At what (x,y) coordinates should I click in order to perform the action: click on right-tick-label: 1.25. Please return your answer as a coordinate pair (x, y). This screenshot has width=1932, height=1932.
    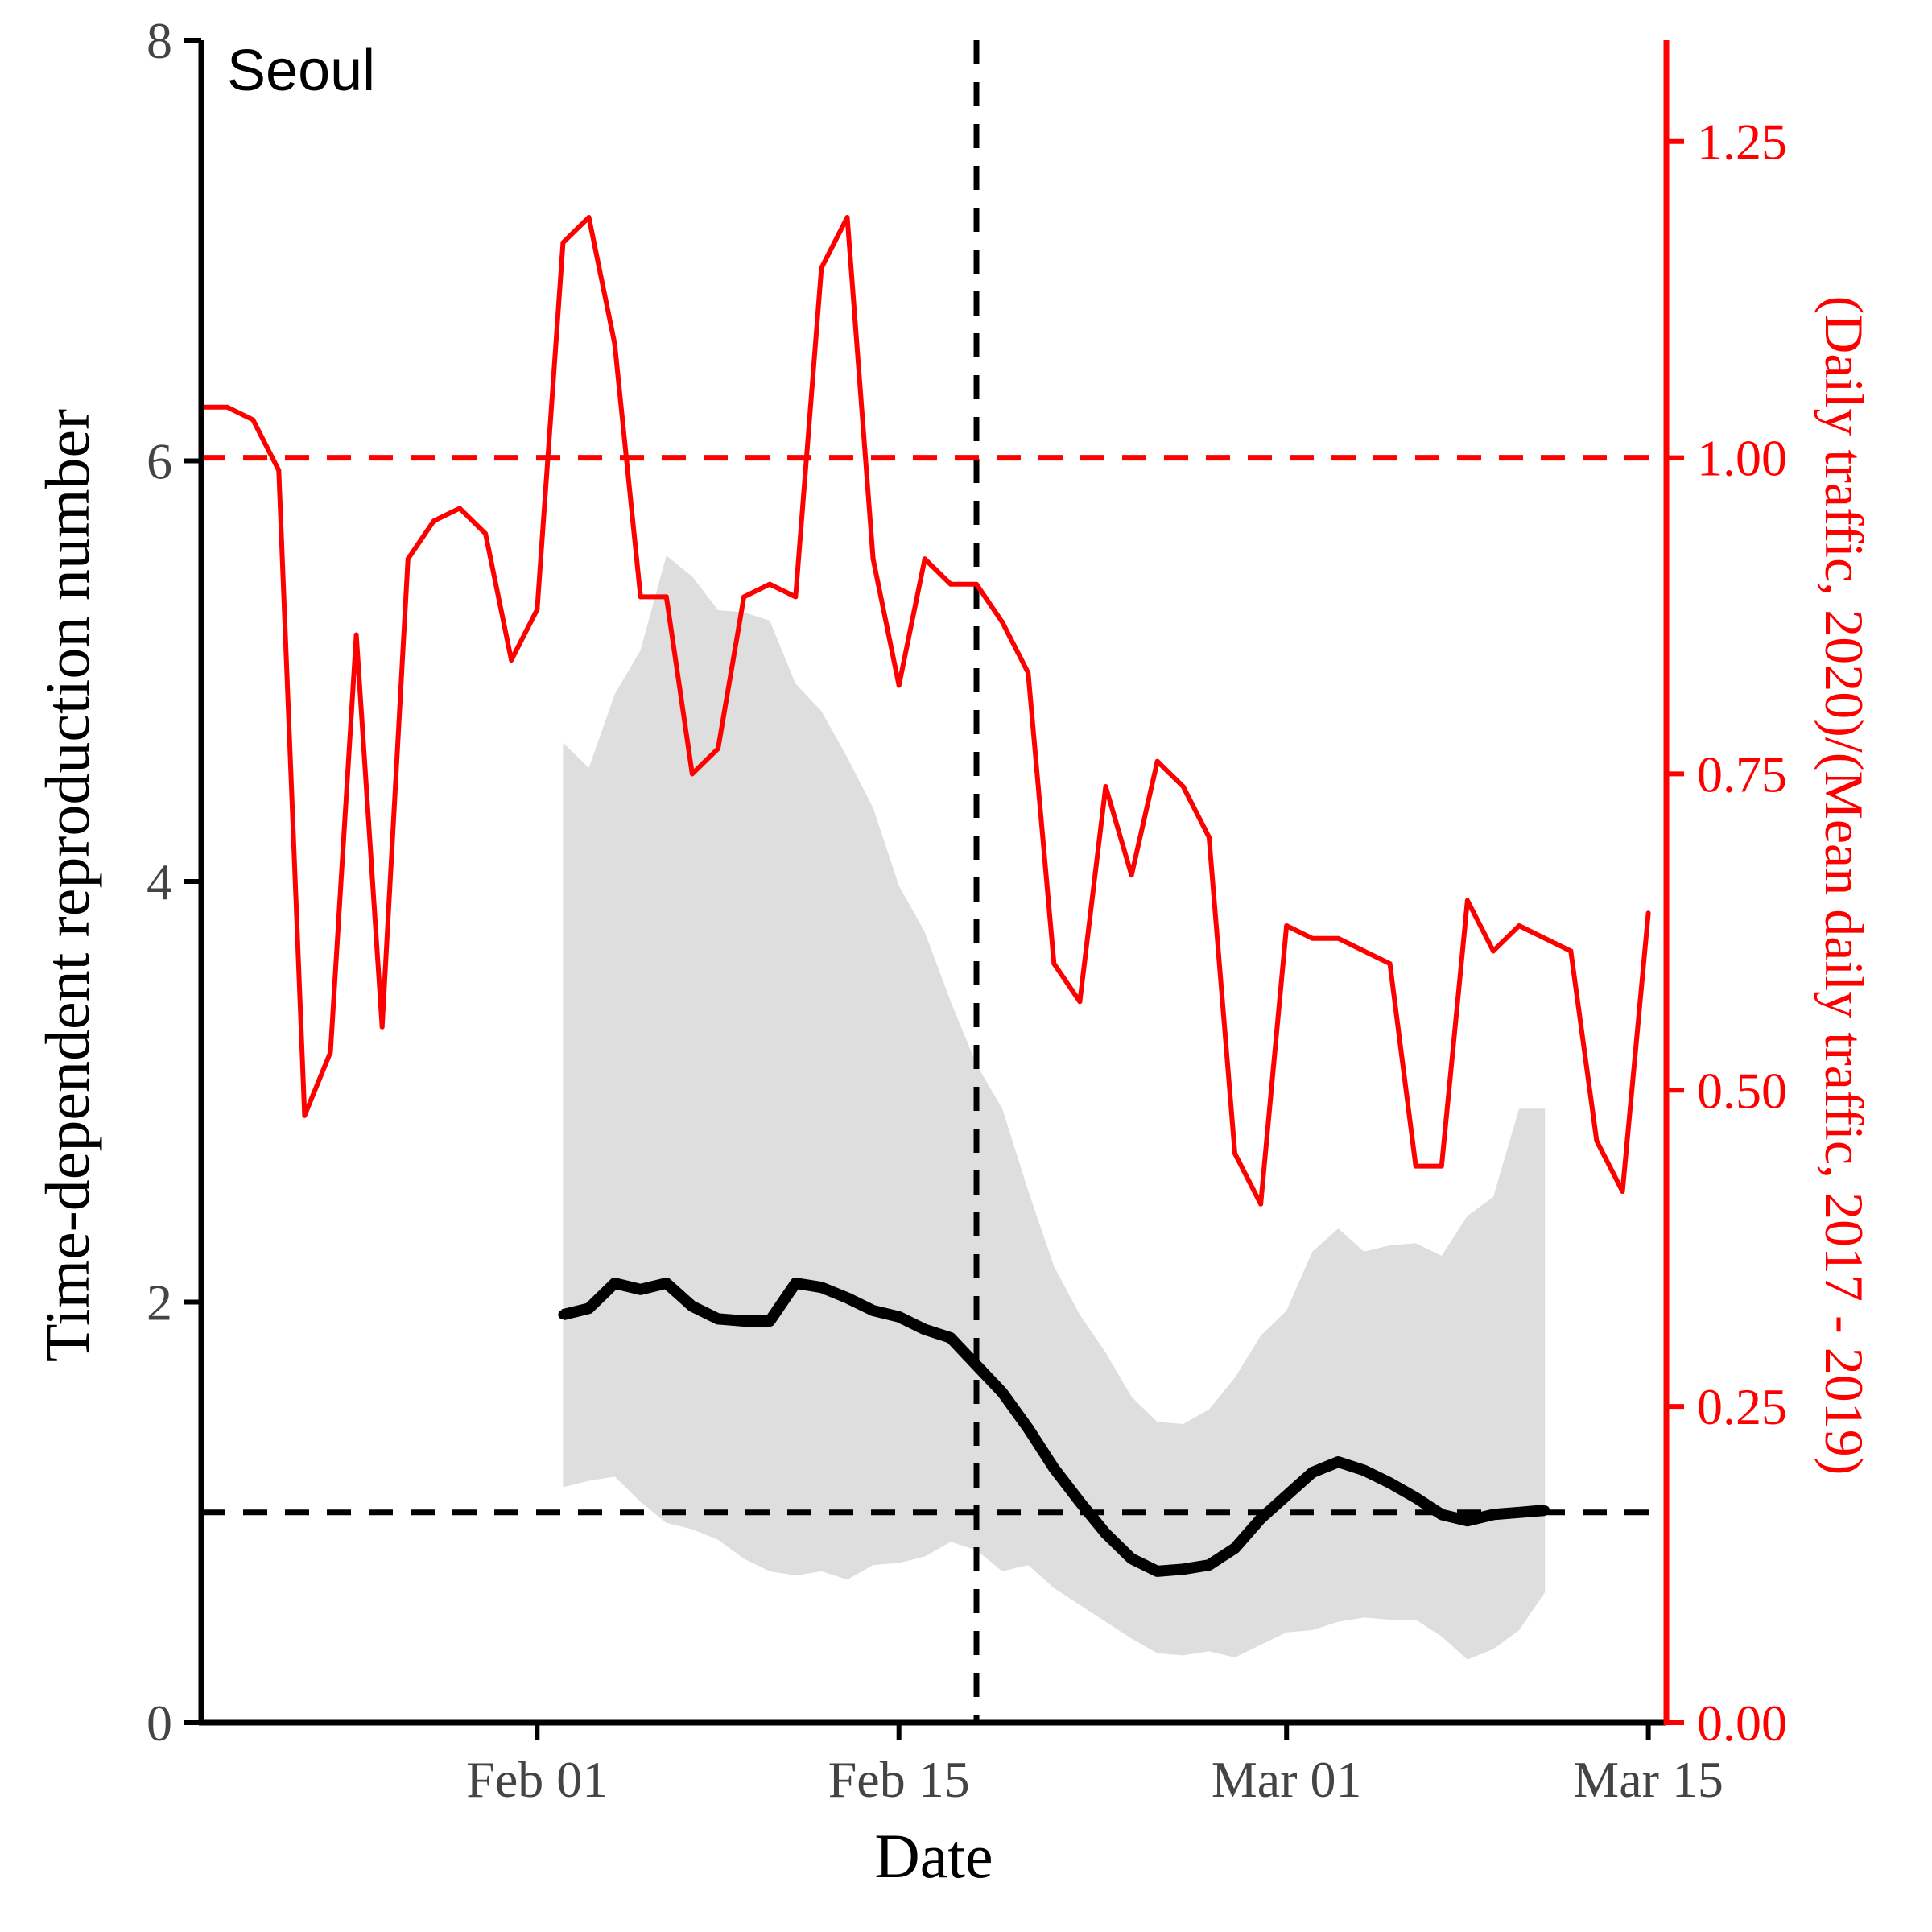
    Looking at the image, I should click on (1742, 142).